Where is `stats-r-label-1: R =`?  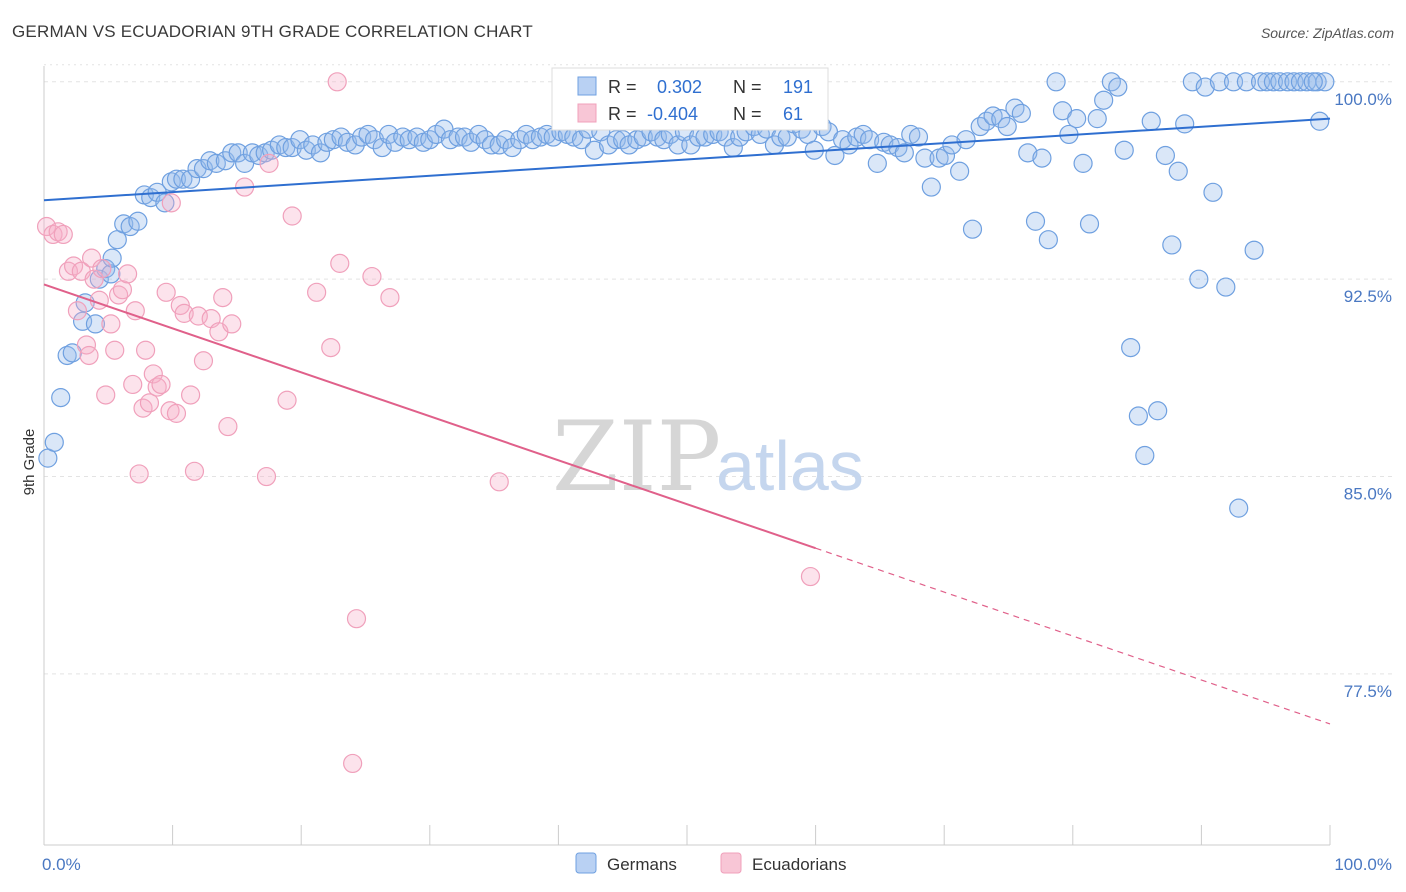
stats-r-label-1: R = is located at coordinates (622, 87).